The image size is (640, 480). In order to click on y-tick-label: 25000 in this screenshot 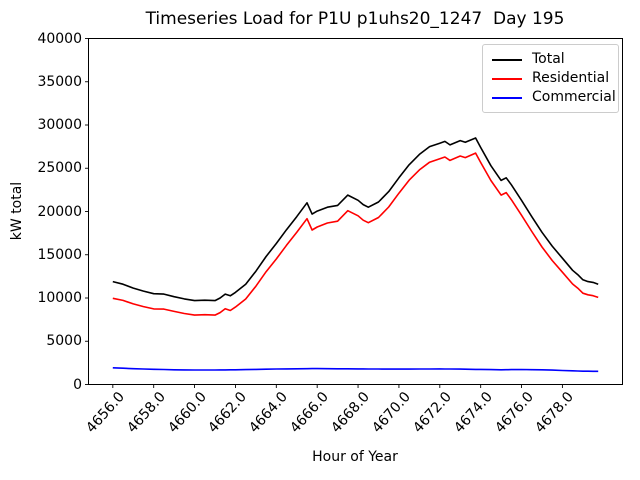, I will do `click(59, 168)`.